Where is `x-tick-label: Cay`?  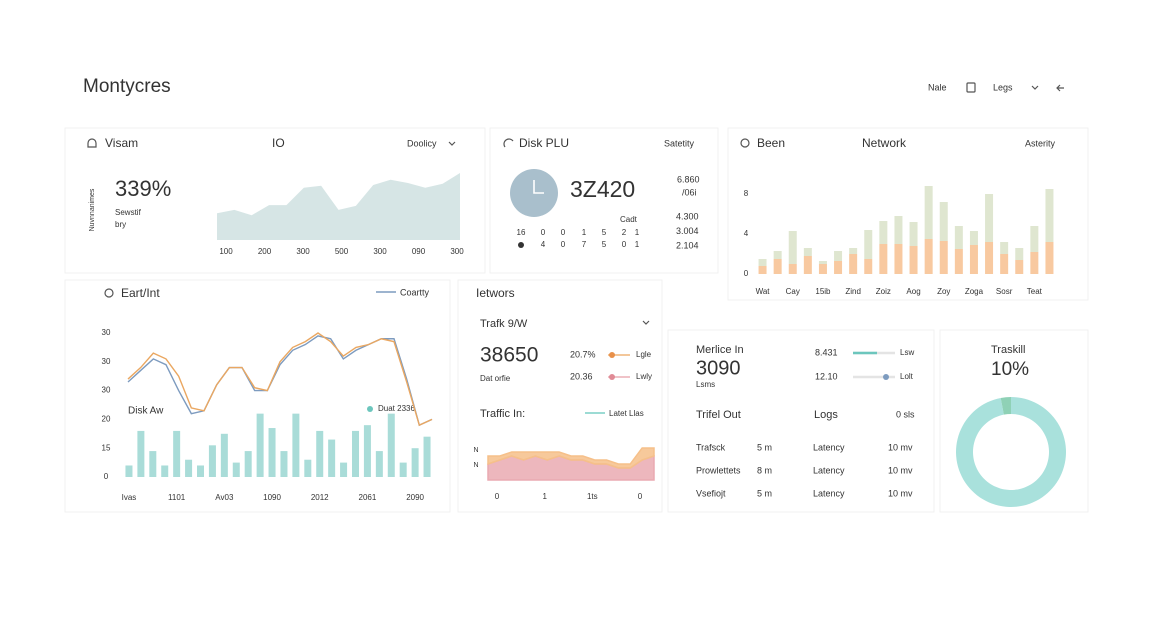
x-tick-label: Cay is located at coordinates (793, 291).